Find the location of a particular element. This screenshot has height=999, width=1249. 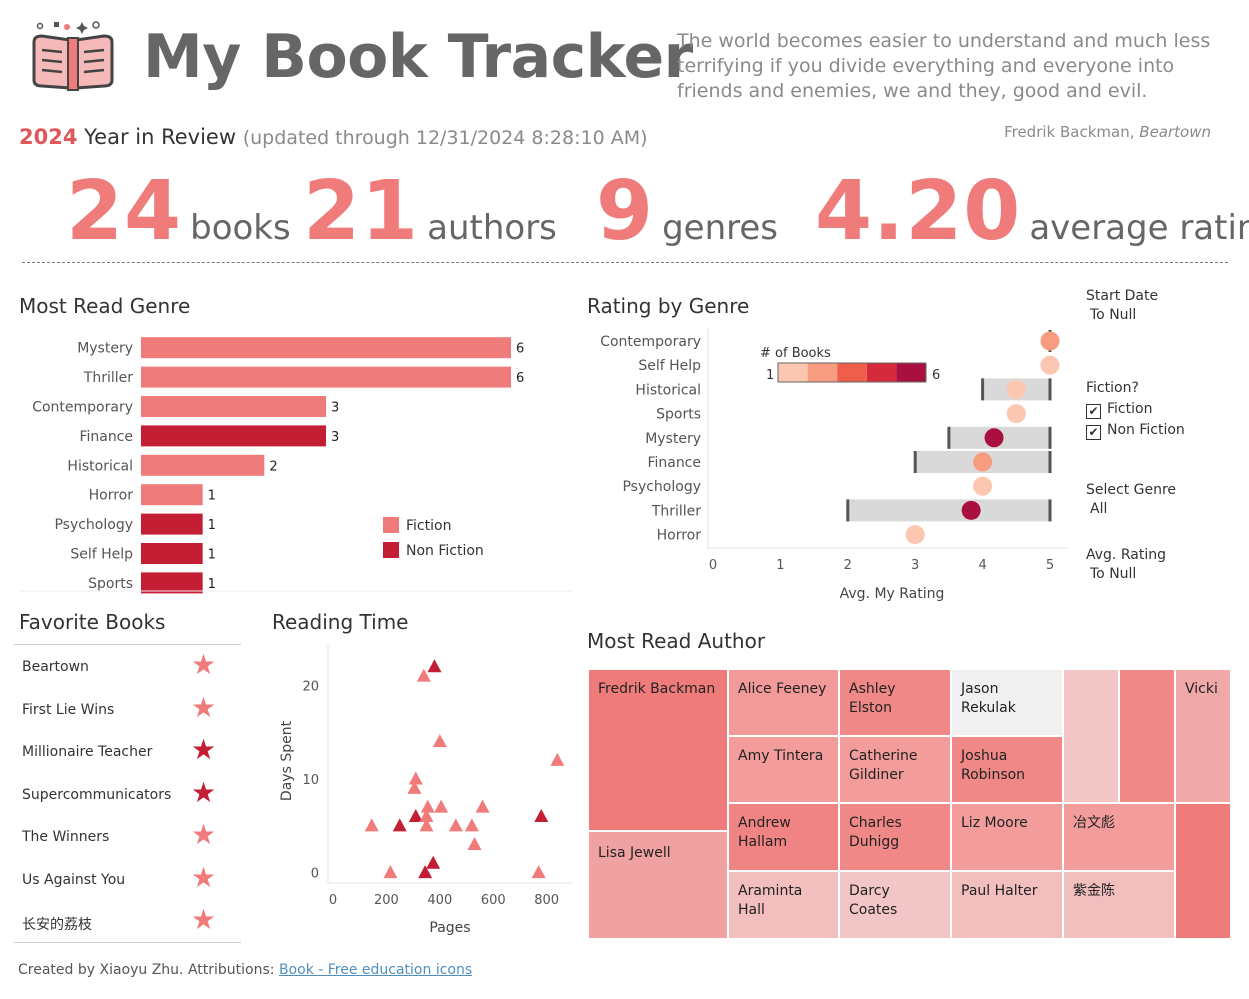

author-tile: Joshua Robinson is located at coordinates (1007, 769).